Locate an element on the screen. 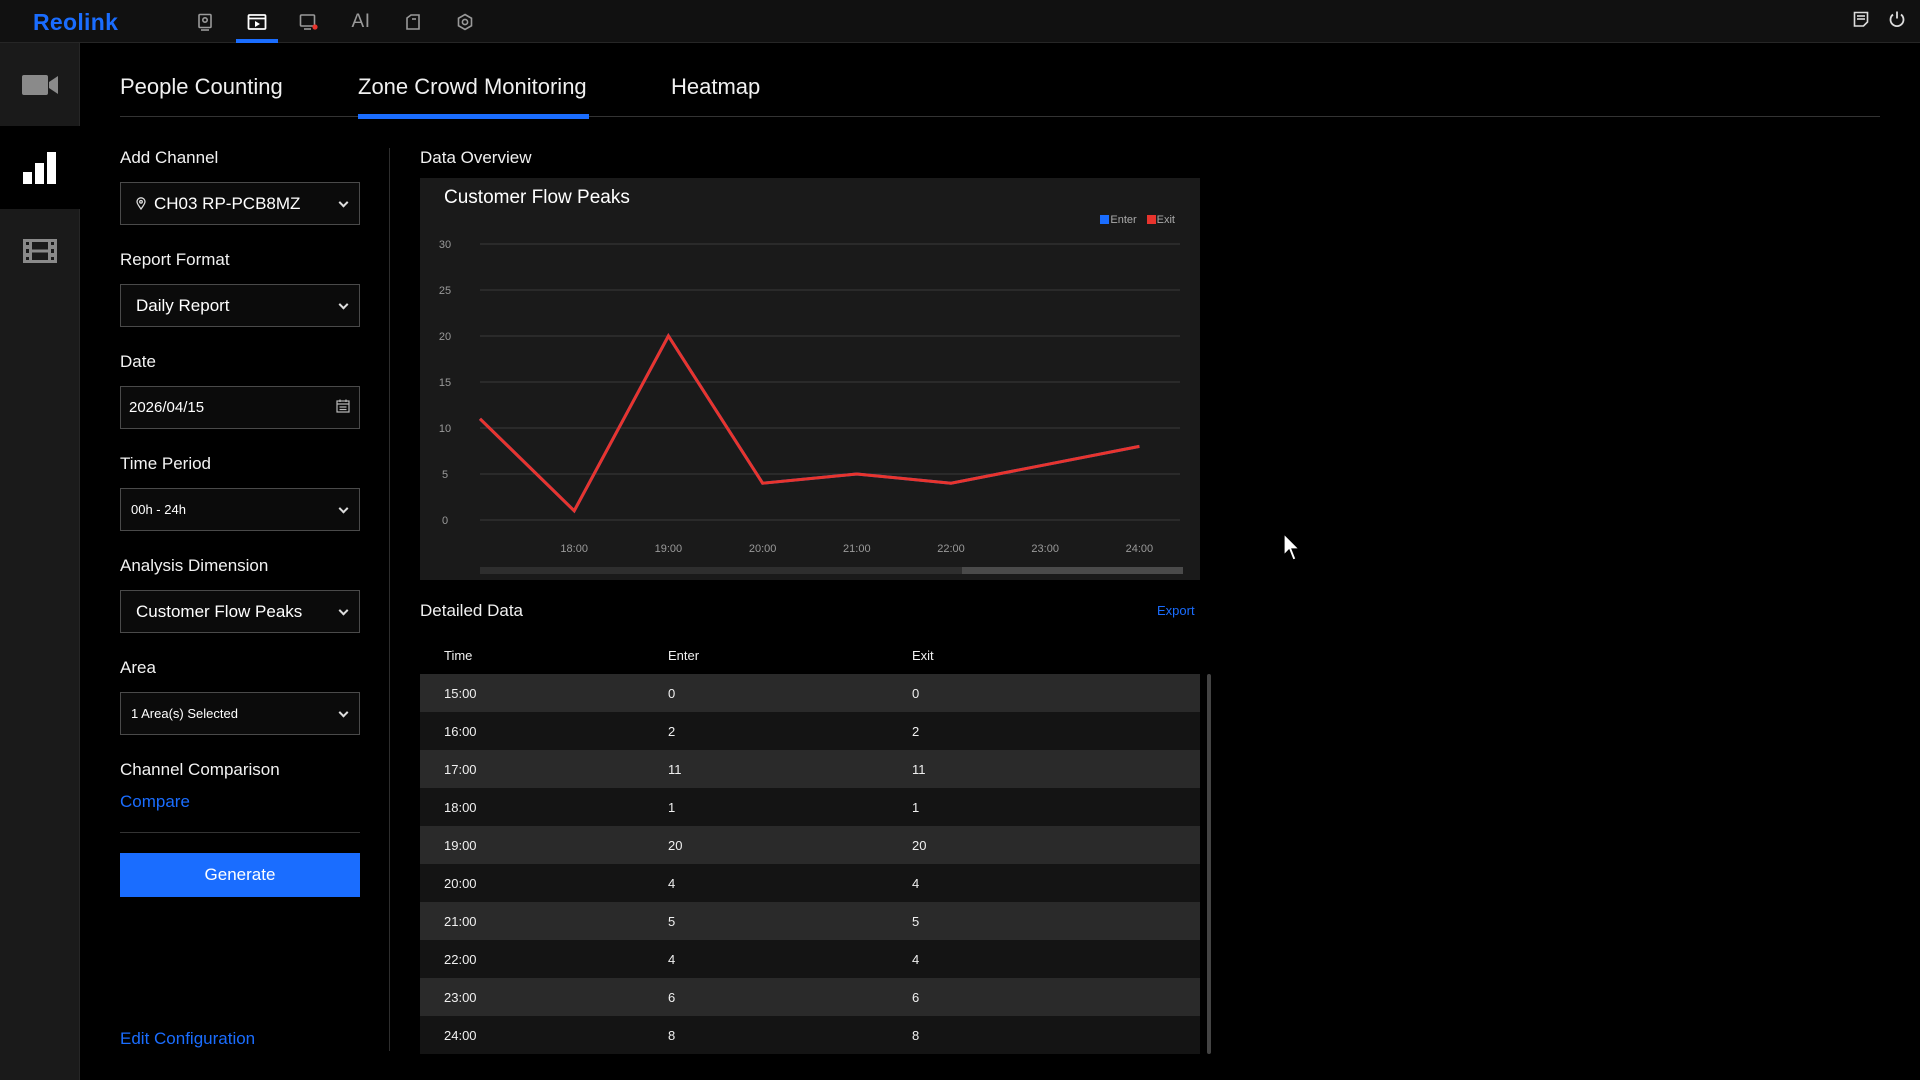 This screenshot has height=1080, width=1920. area-label: Area is located at coordinates (138, 667).